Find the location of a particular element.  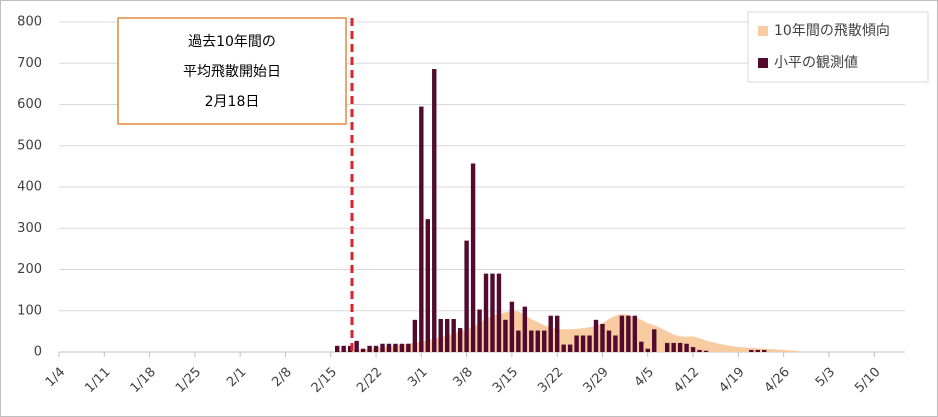

annotation-line: 過去10年間の is located at coordinates (232, 42).